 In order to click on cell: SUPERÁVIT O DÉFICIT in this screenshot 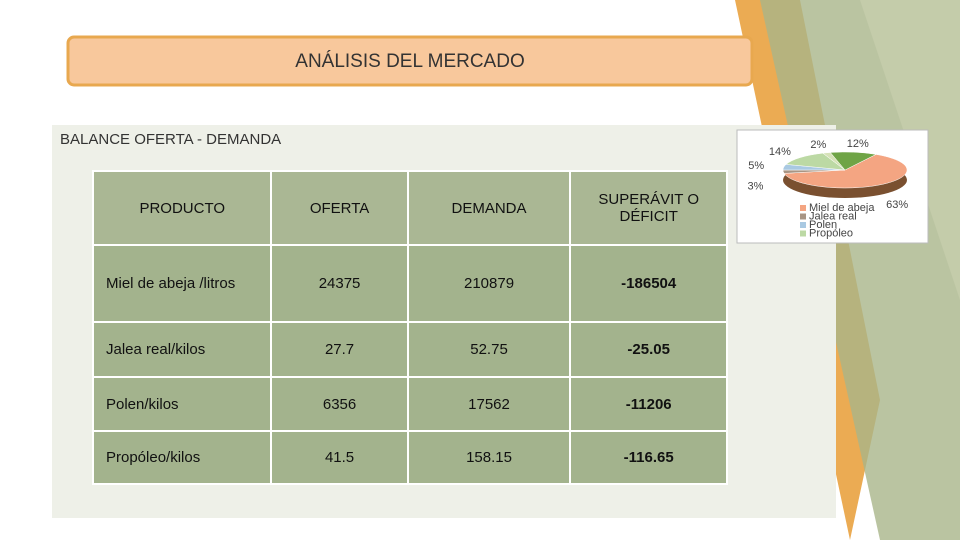, I will do `click(648, 208)`.